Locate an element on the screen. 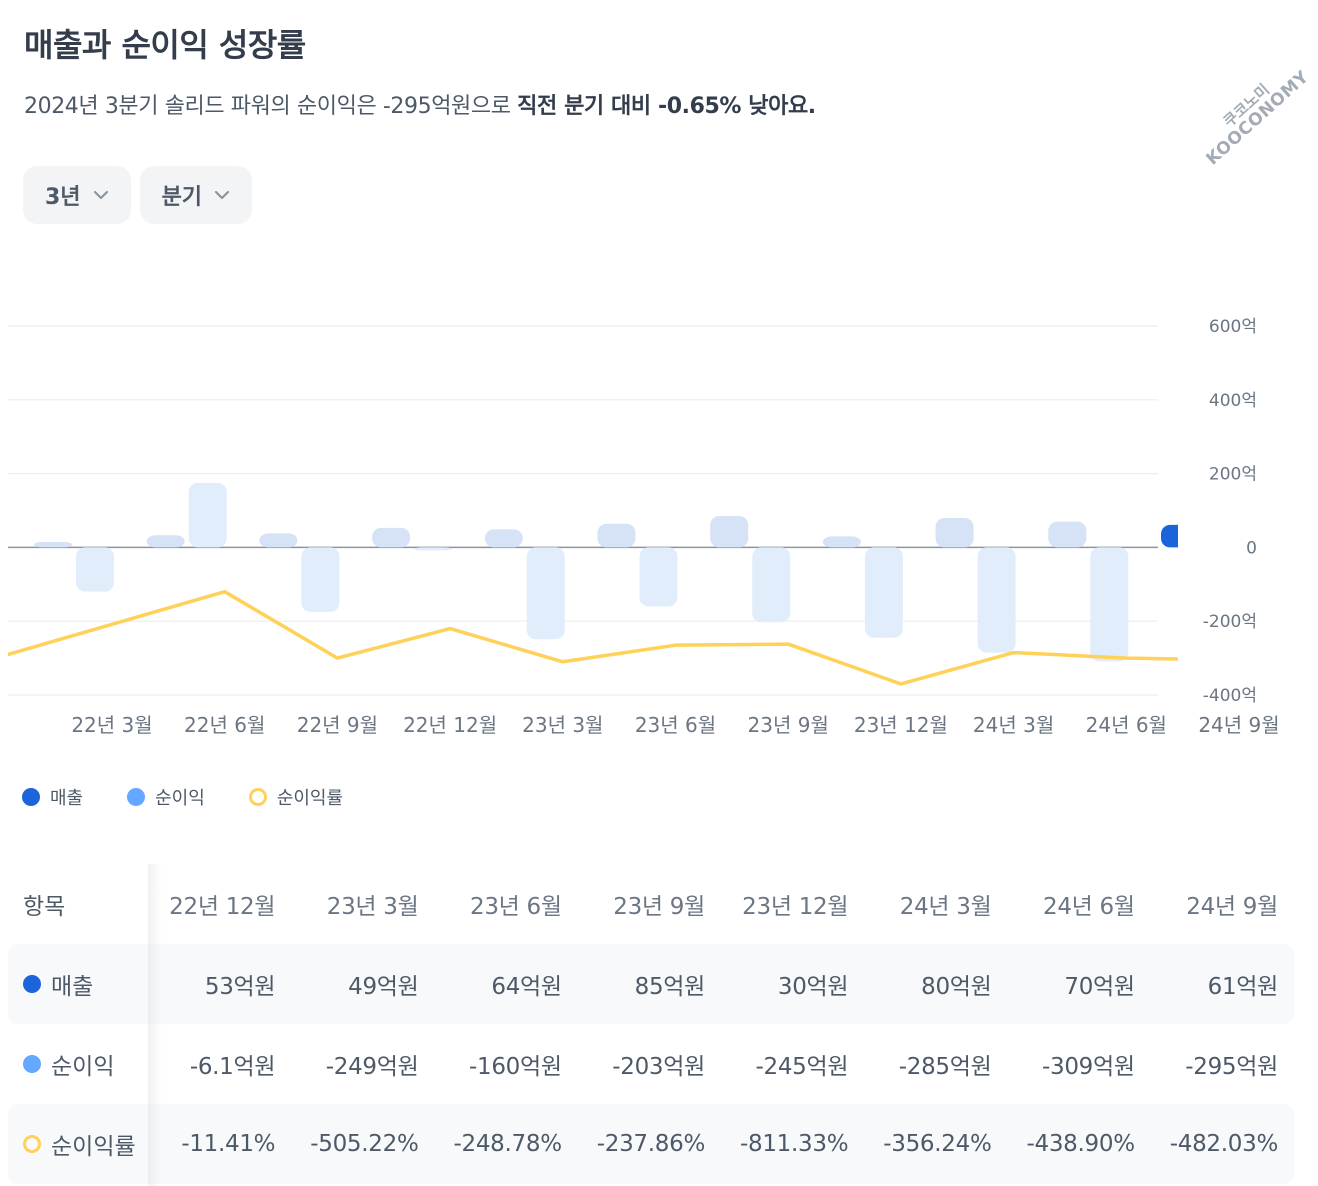 This screenshot has height=1186, width=1318. period-range-dropdown: 3년 is located at coordinates (77, 195).